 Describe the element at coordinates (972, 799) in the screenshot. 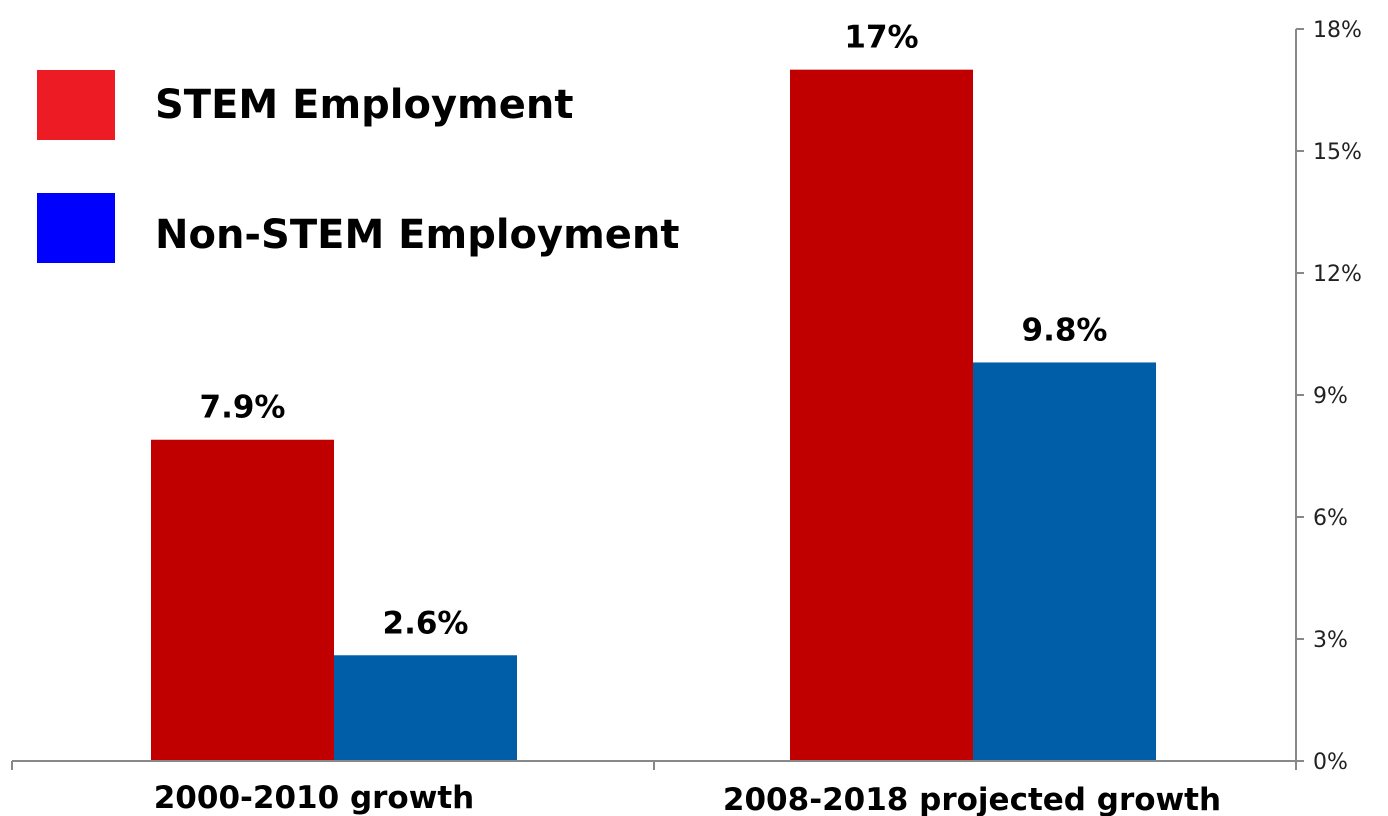

I see `x-tick-label-2008-2018: 2008-2018 projected growth` at that location.